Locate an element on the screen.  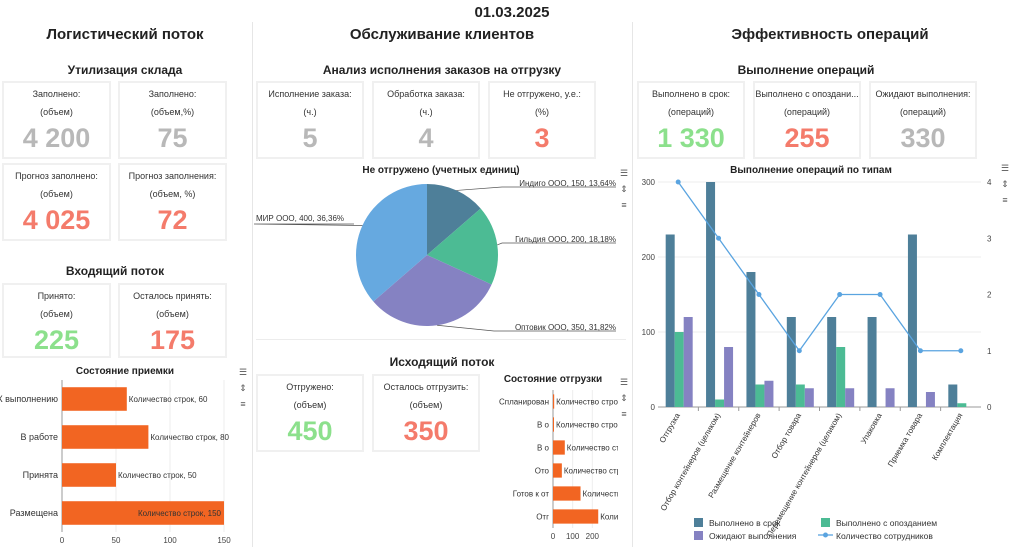
kpi-card: Выполнено в срок: (операций) 1 330 is located at coordinates (691, 120).